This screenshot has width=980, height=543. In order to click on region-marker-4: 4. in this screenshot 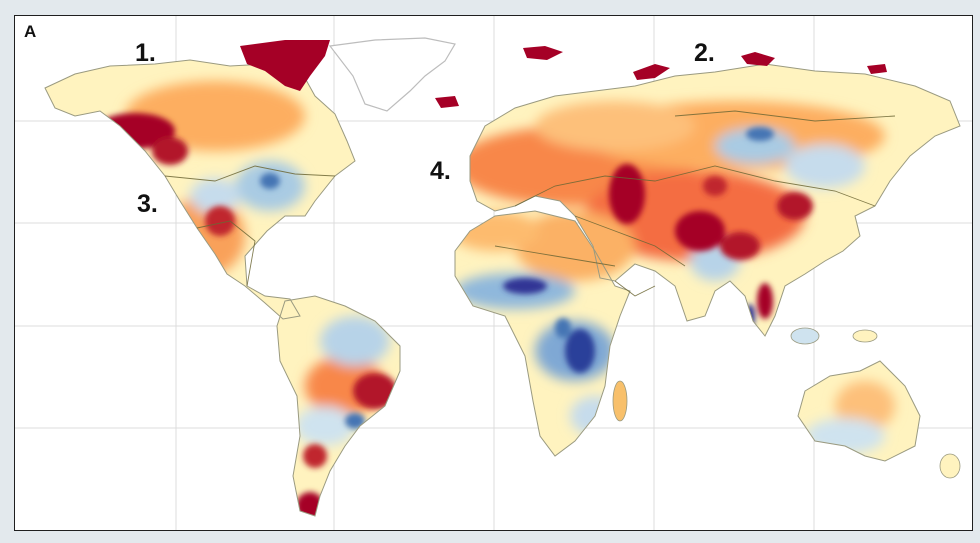, I will do `click(440, 171)`.